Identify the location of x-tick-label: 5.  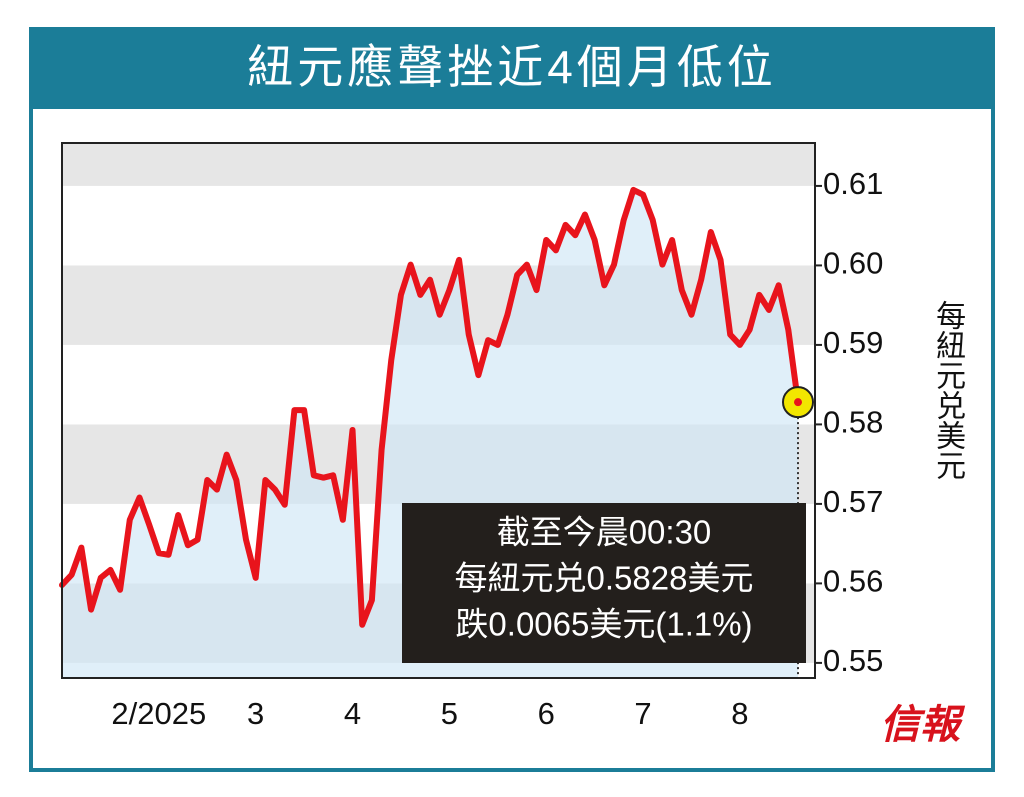
(449, 713).